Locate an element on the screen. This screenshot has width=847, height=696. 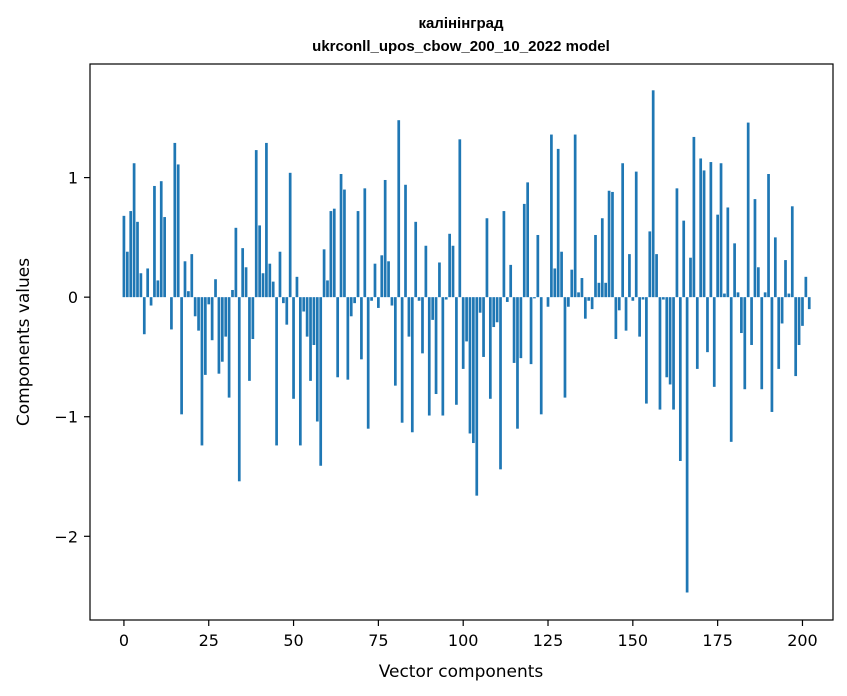
x-tick-label: 125 is located at coordinates (548, 640).